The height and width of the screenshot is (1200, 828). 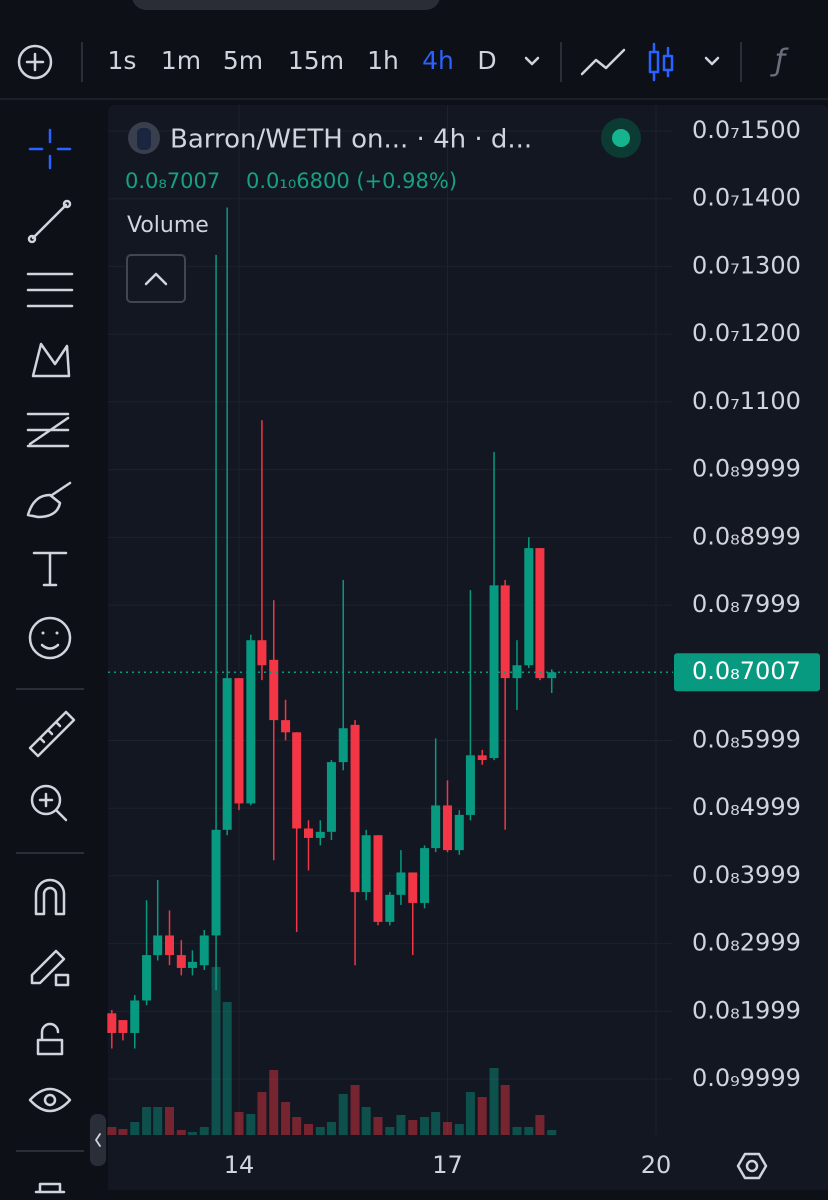 I want to click on text-tool, so click(x=50, y=569).